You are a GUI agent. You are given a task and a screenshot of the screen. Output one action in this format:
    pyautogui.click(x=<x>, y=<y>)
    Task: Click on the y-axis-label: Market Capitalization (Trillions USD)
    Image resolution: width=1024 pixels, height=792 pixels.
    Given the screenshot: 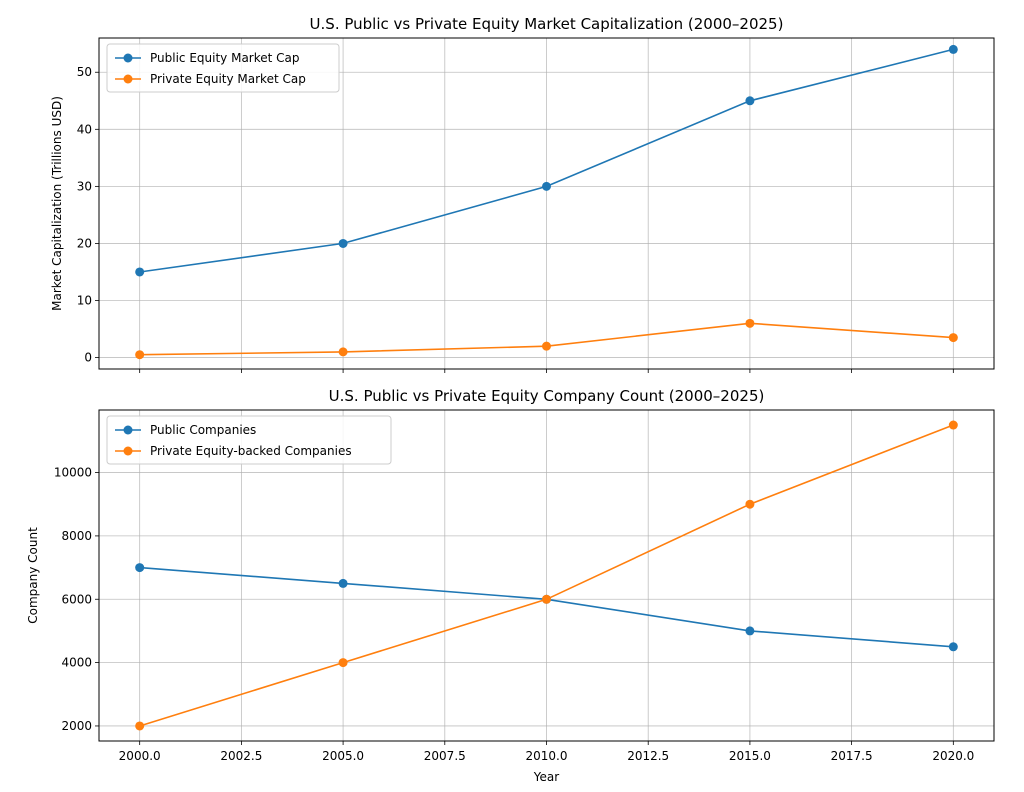 What is the action you would take?
    pyautogui.click(x=57, y=203)
    